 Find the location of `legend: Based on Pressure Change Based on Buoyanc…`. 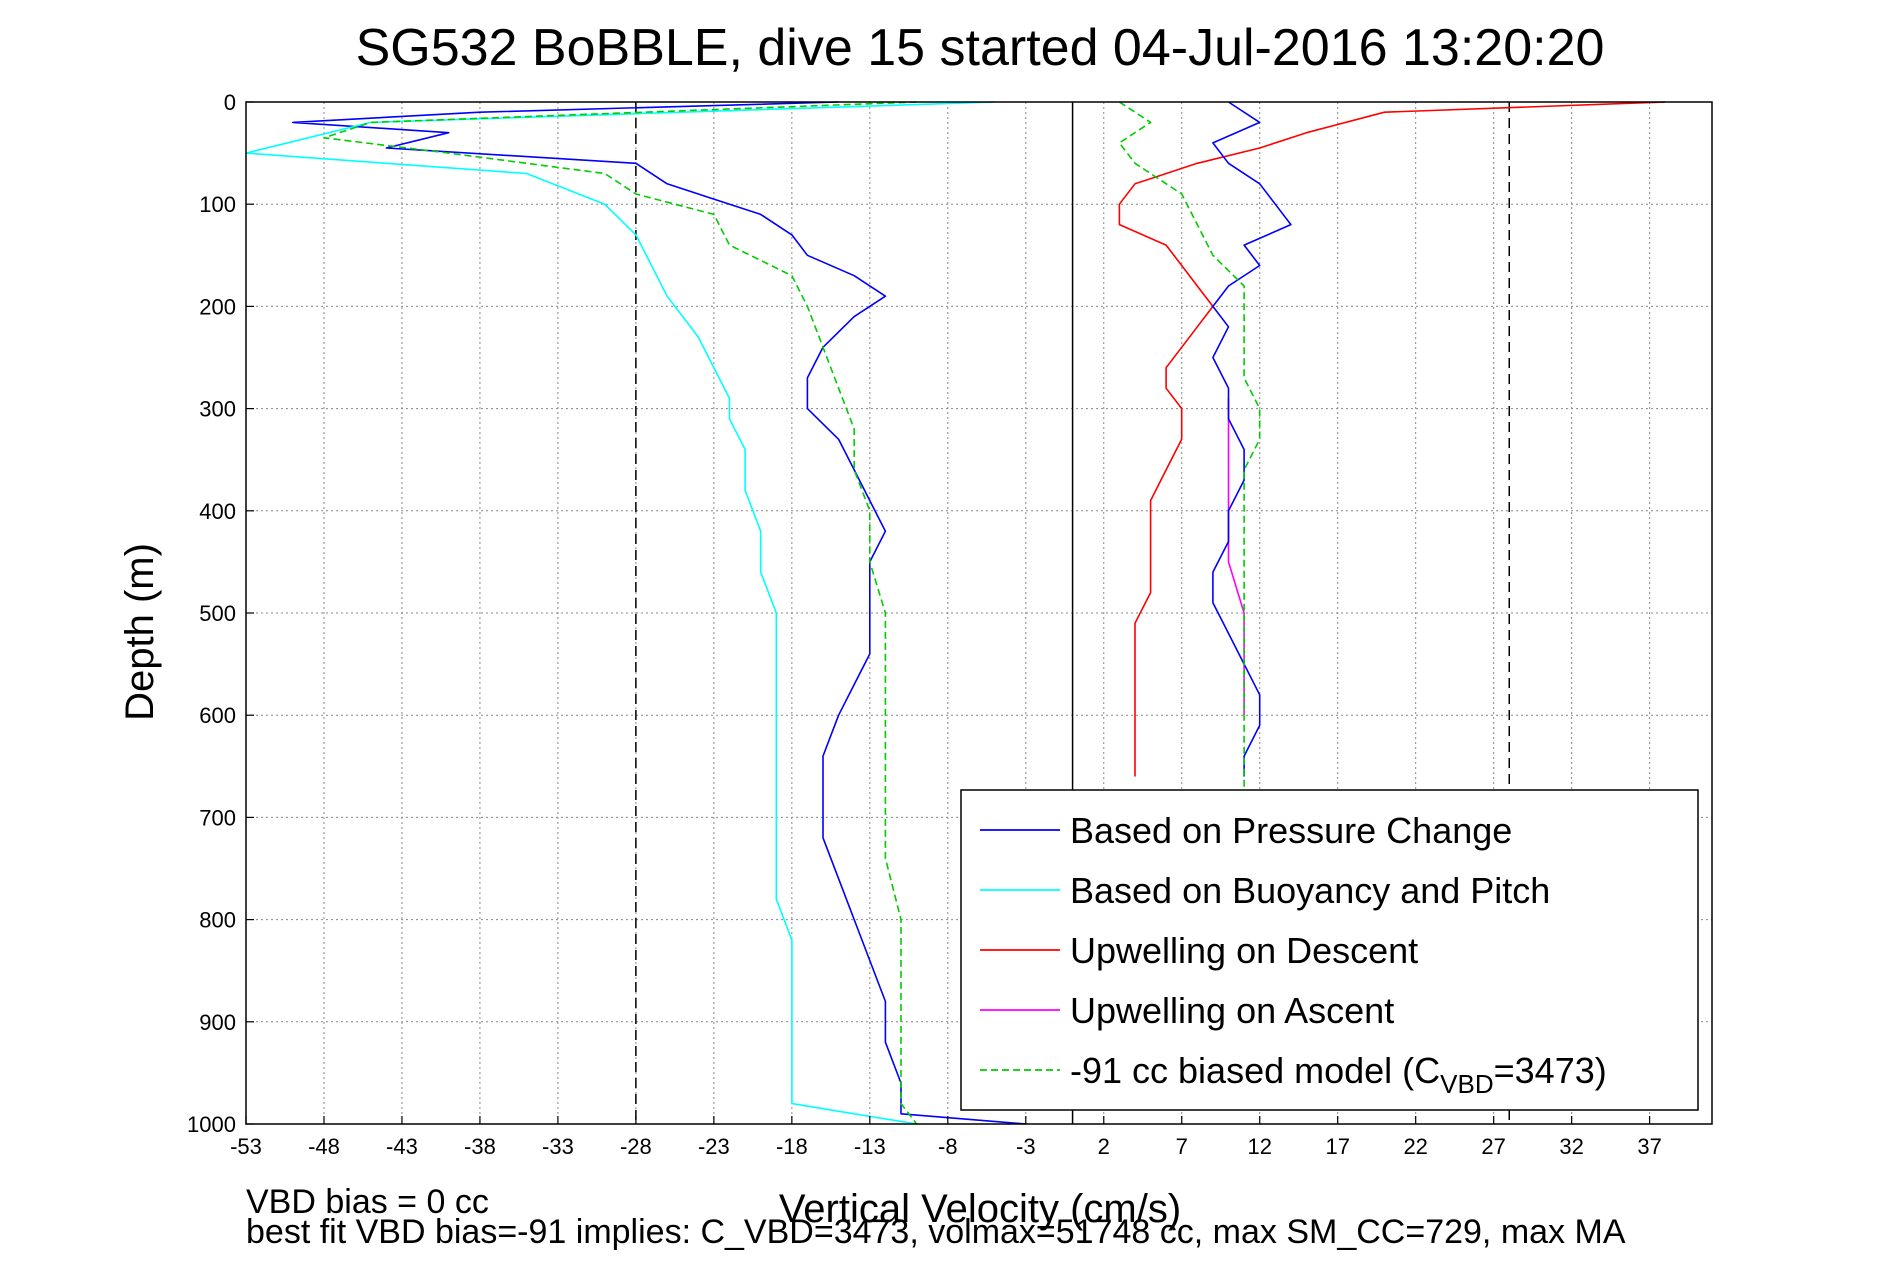

legend: Based on Pressure Change Based on Buoyanc… is located at coordinates (1329, 950).